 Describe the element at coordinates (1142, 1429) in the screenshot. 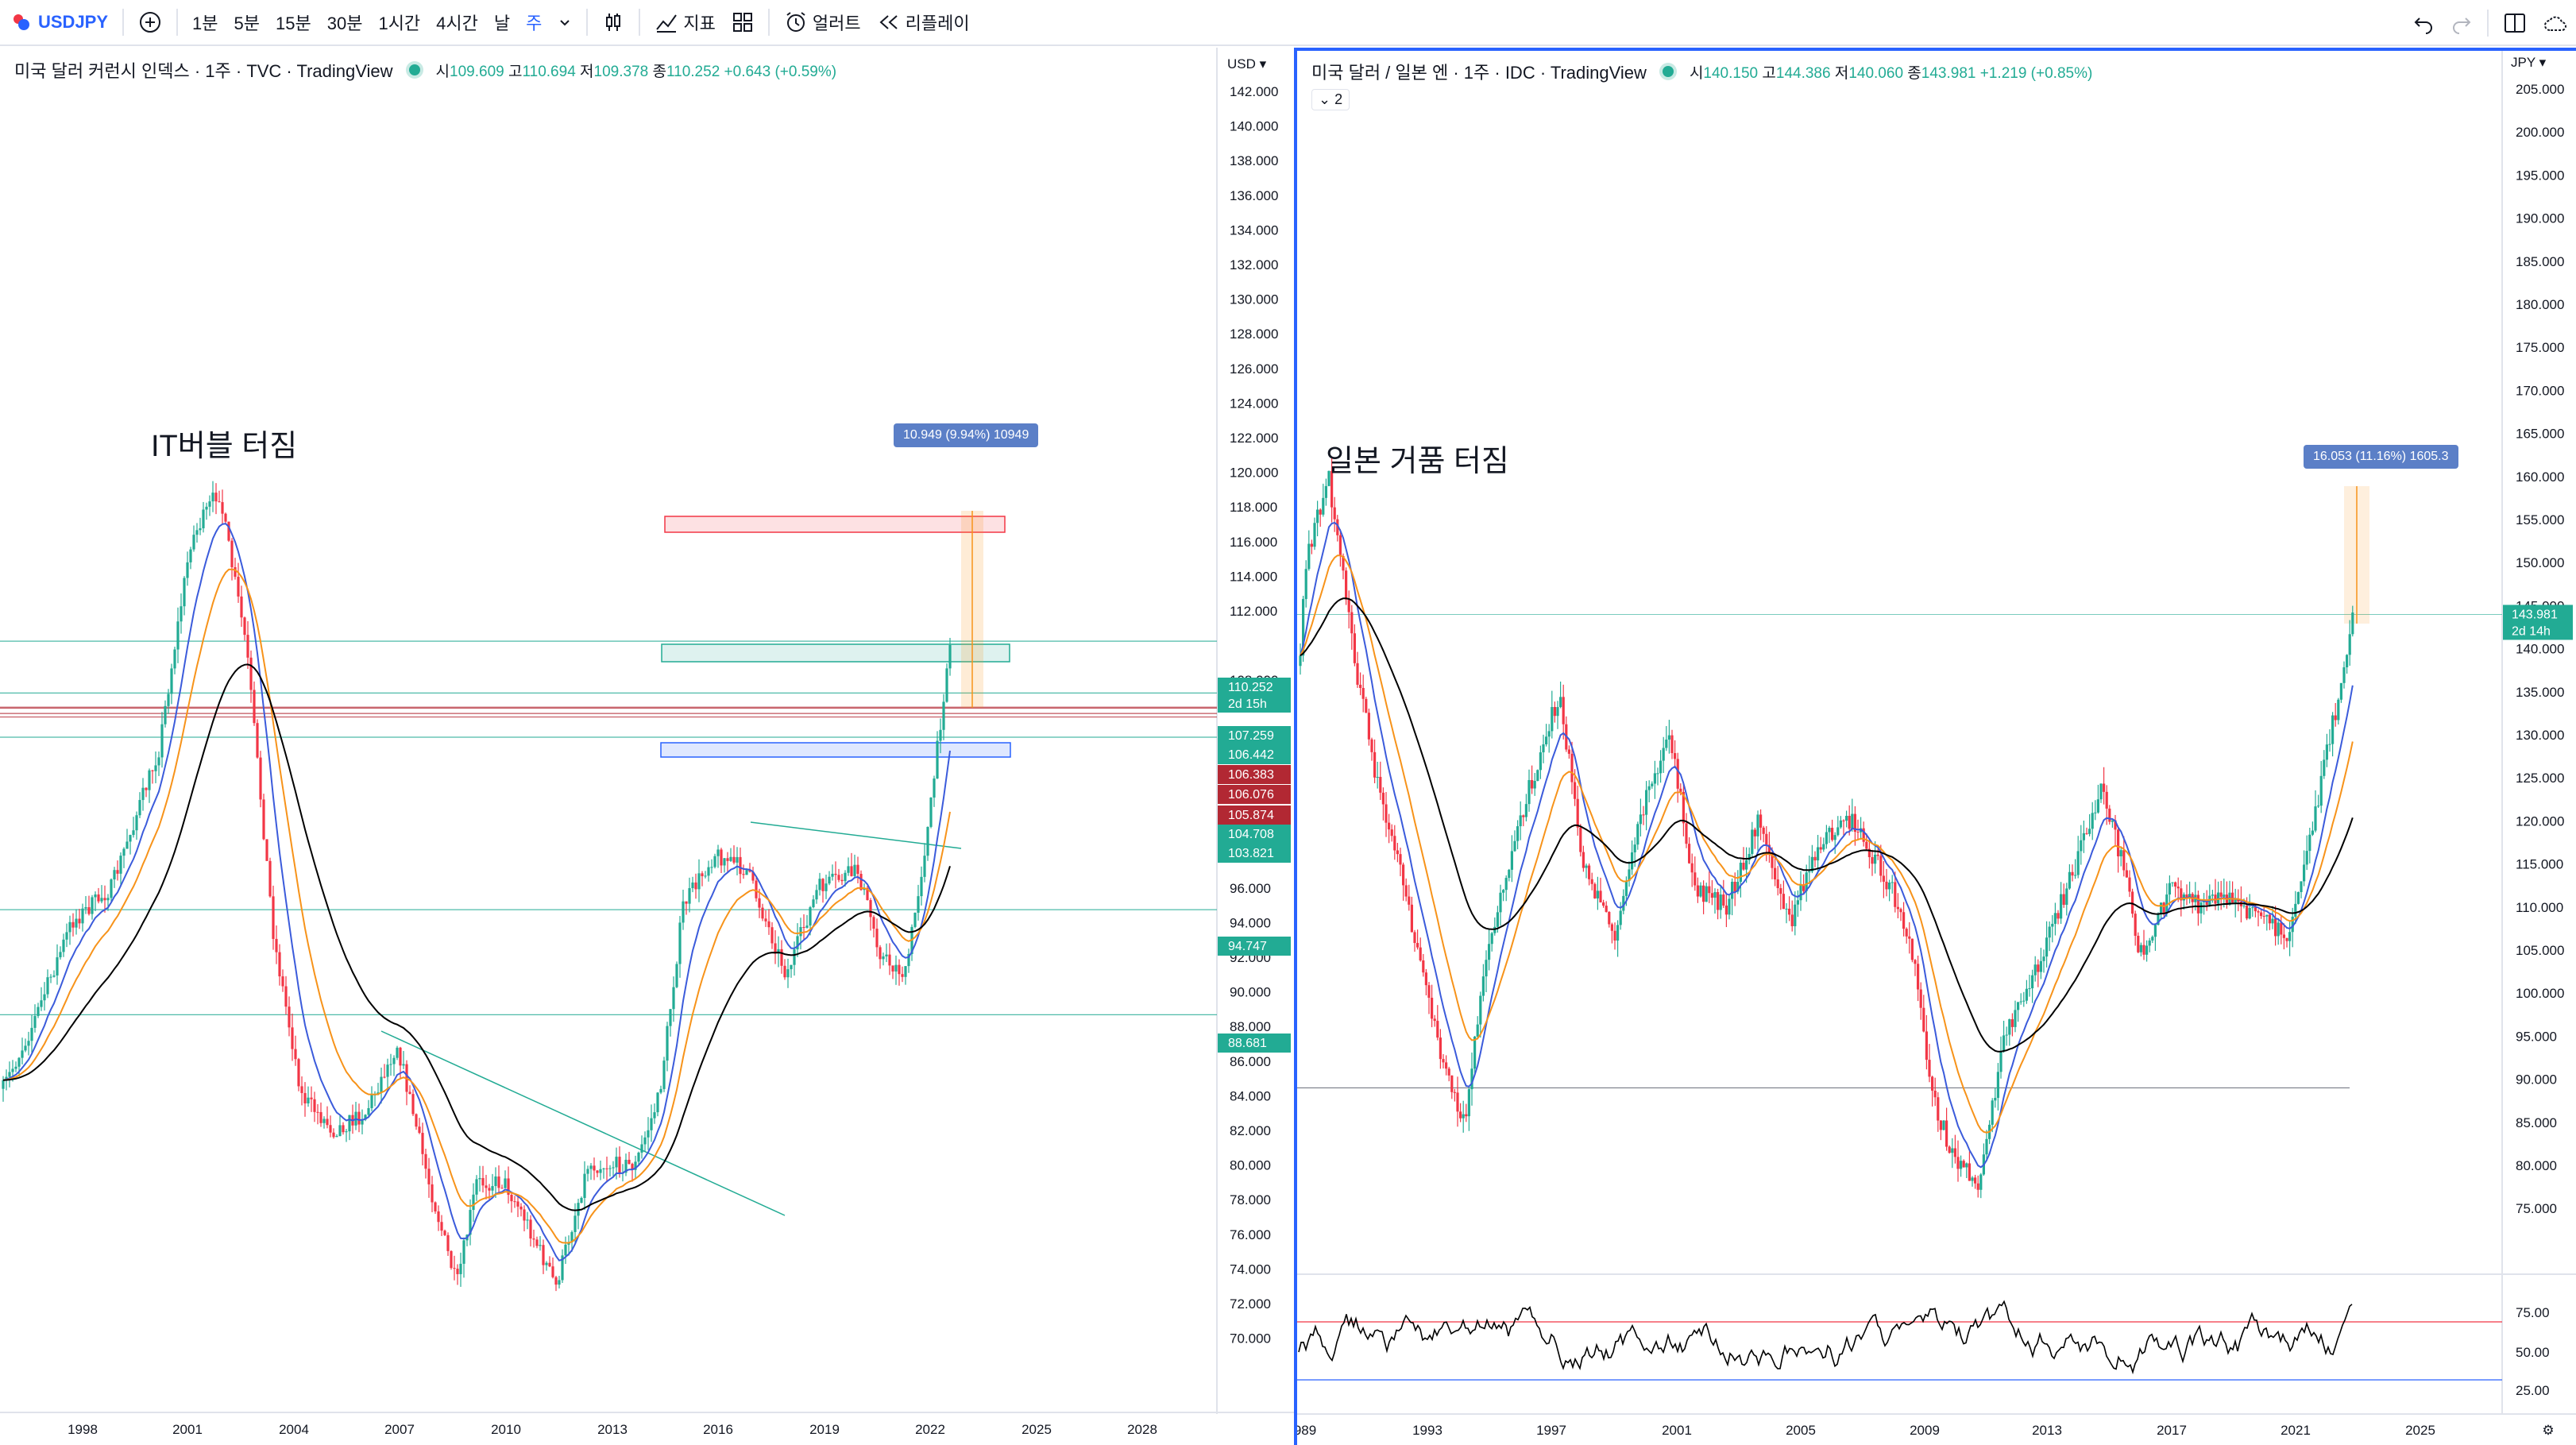

I see `time-tick-label: 2028` at that location.